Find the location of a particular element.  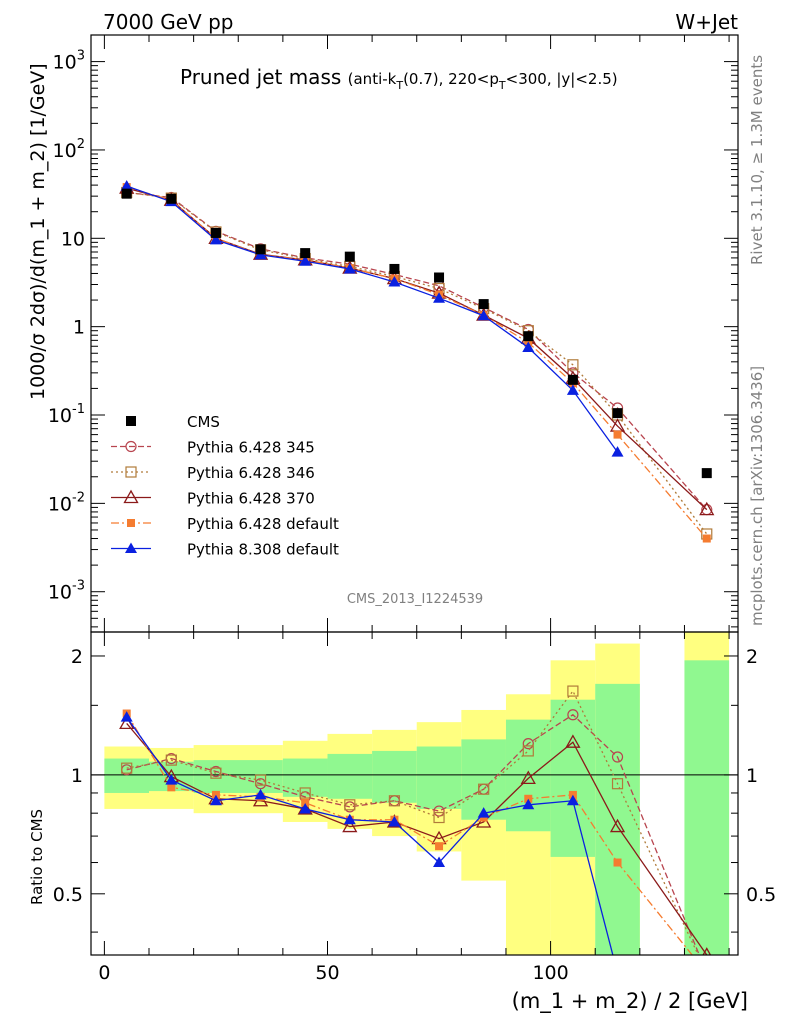

ratio-line is located at coordinates (370, 835).